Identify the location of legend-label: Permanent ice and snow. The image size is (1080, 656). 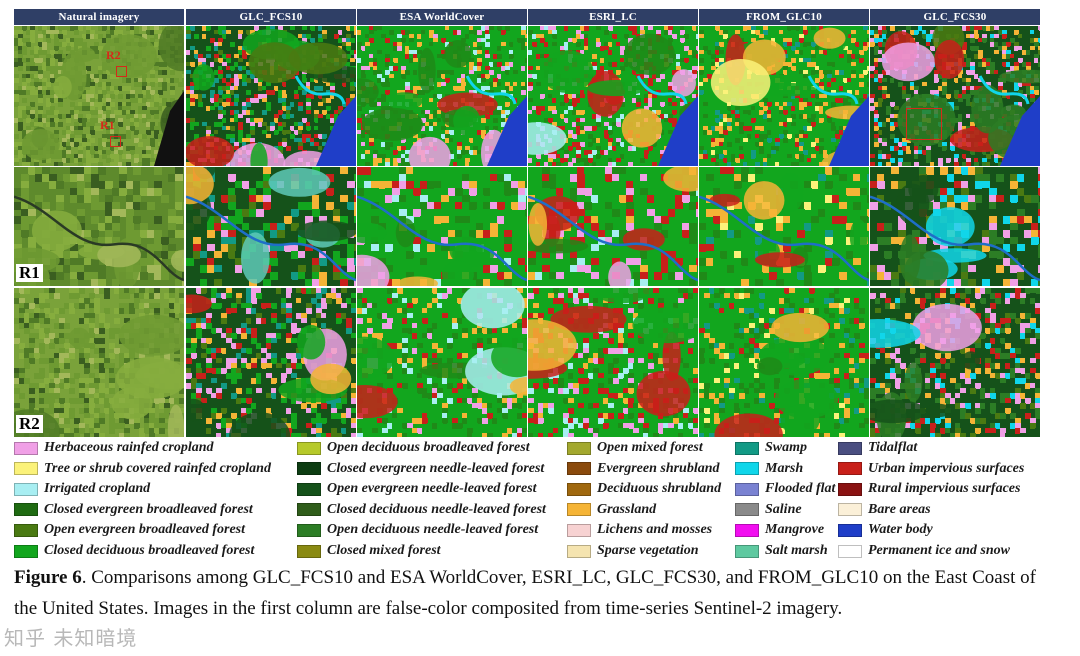
(939, 550).